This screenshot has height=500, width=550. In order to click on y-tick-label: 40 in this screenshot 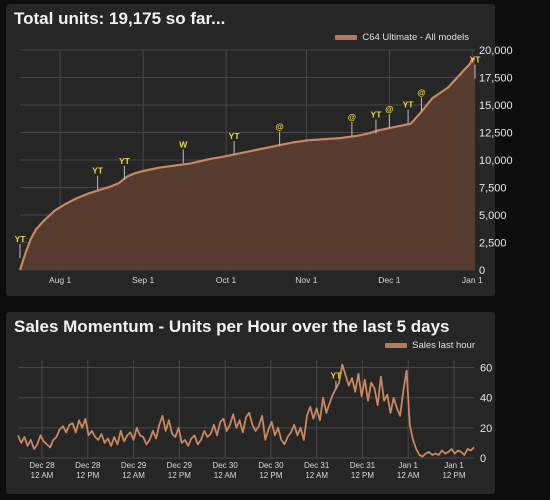, I will do `click(486, 399)`.